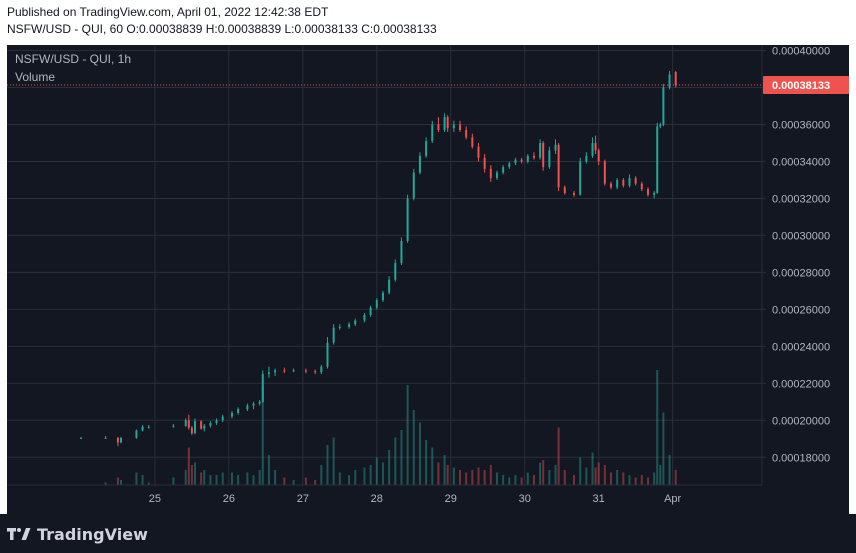 Image resolution: width=856 pixels, height=553 pixels. What do you see at coordinates (451, 499) in the screenshot?
I see `time-tick-label: 29` at bounding box center [451, 499].